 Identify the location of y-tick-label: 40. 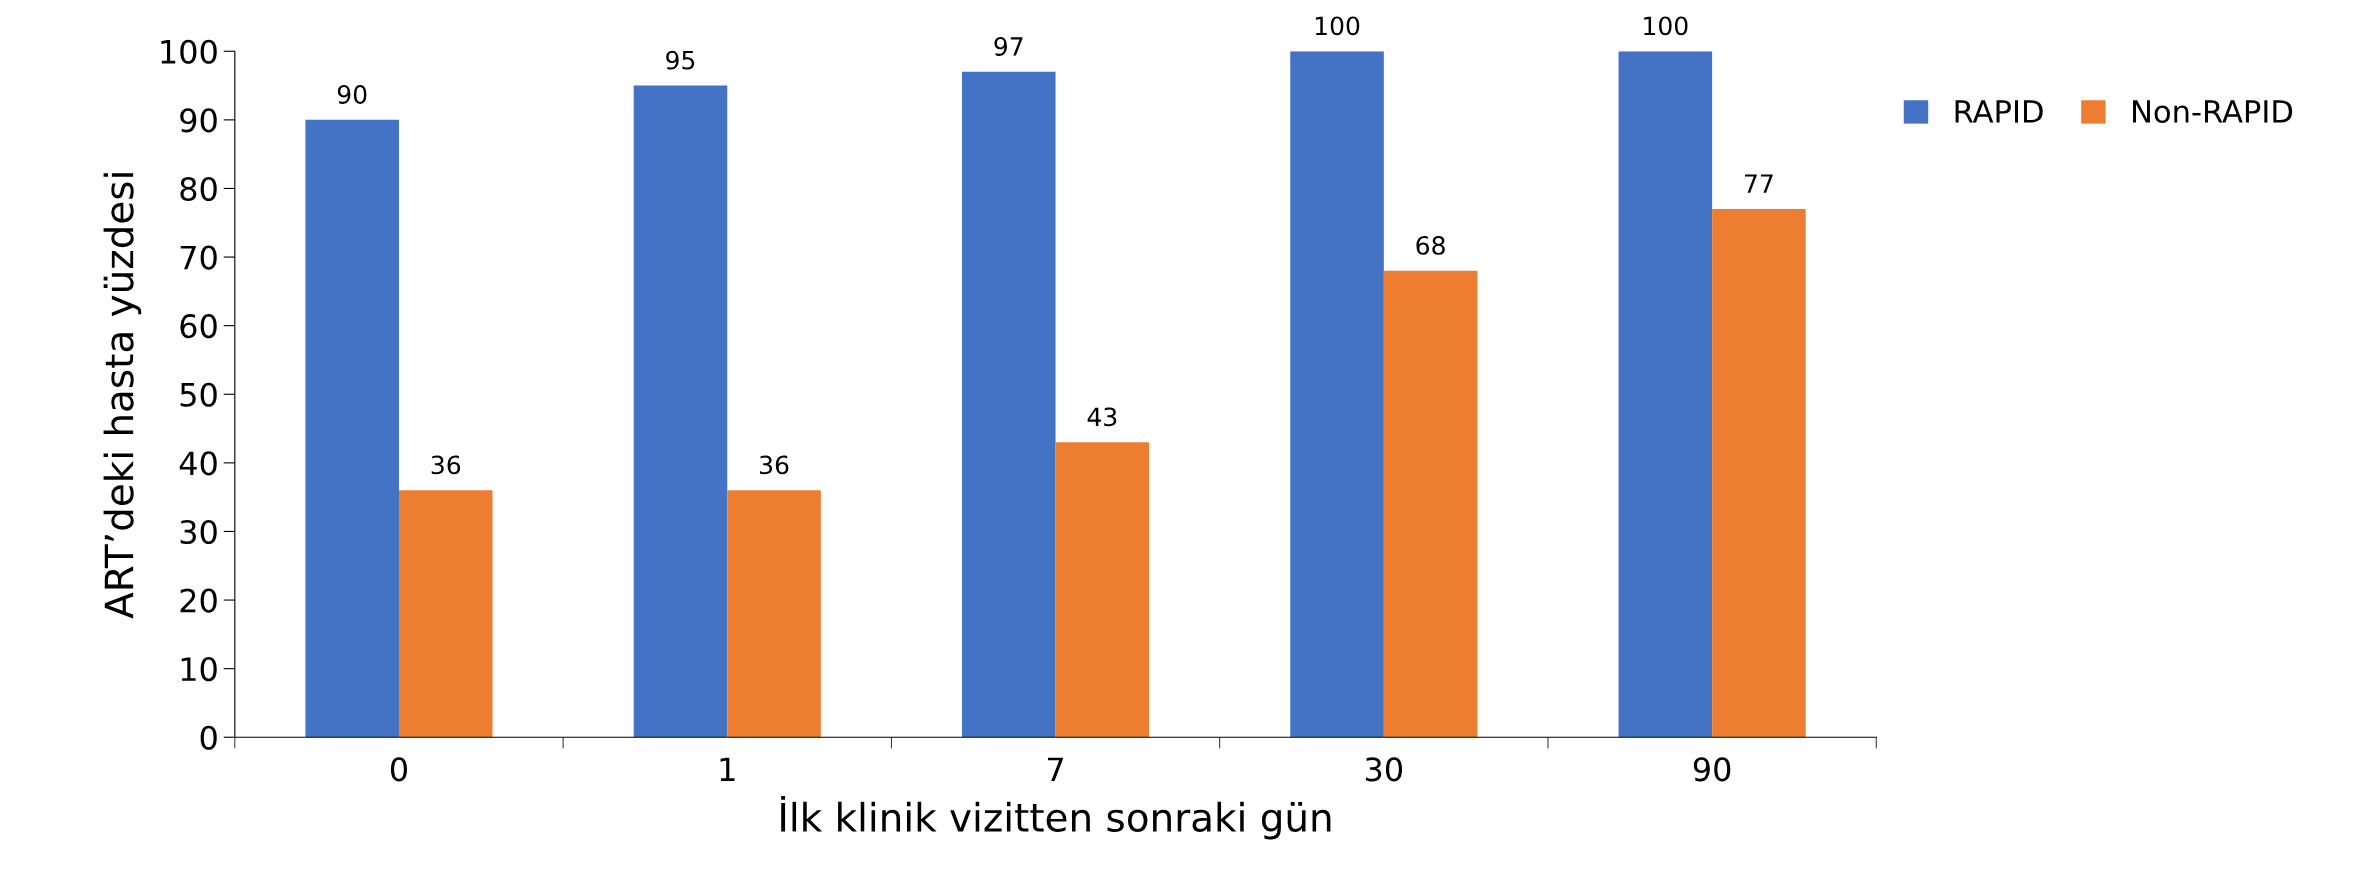
(198, 463).